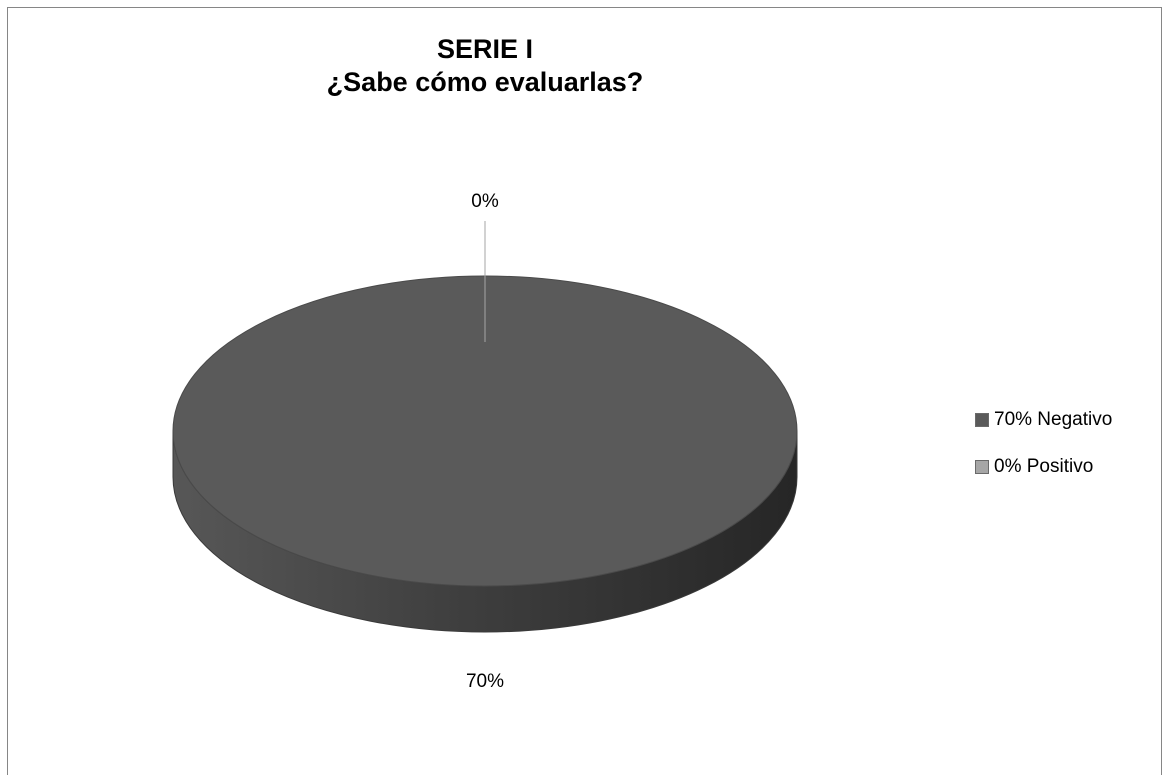 This screenshot has width=1167, height=779. I want to click on legend-item-negativo: 70% Negativo, so click(1043, 420).